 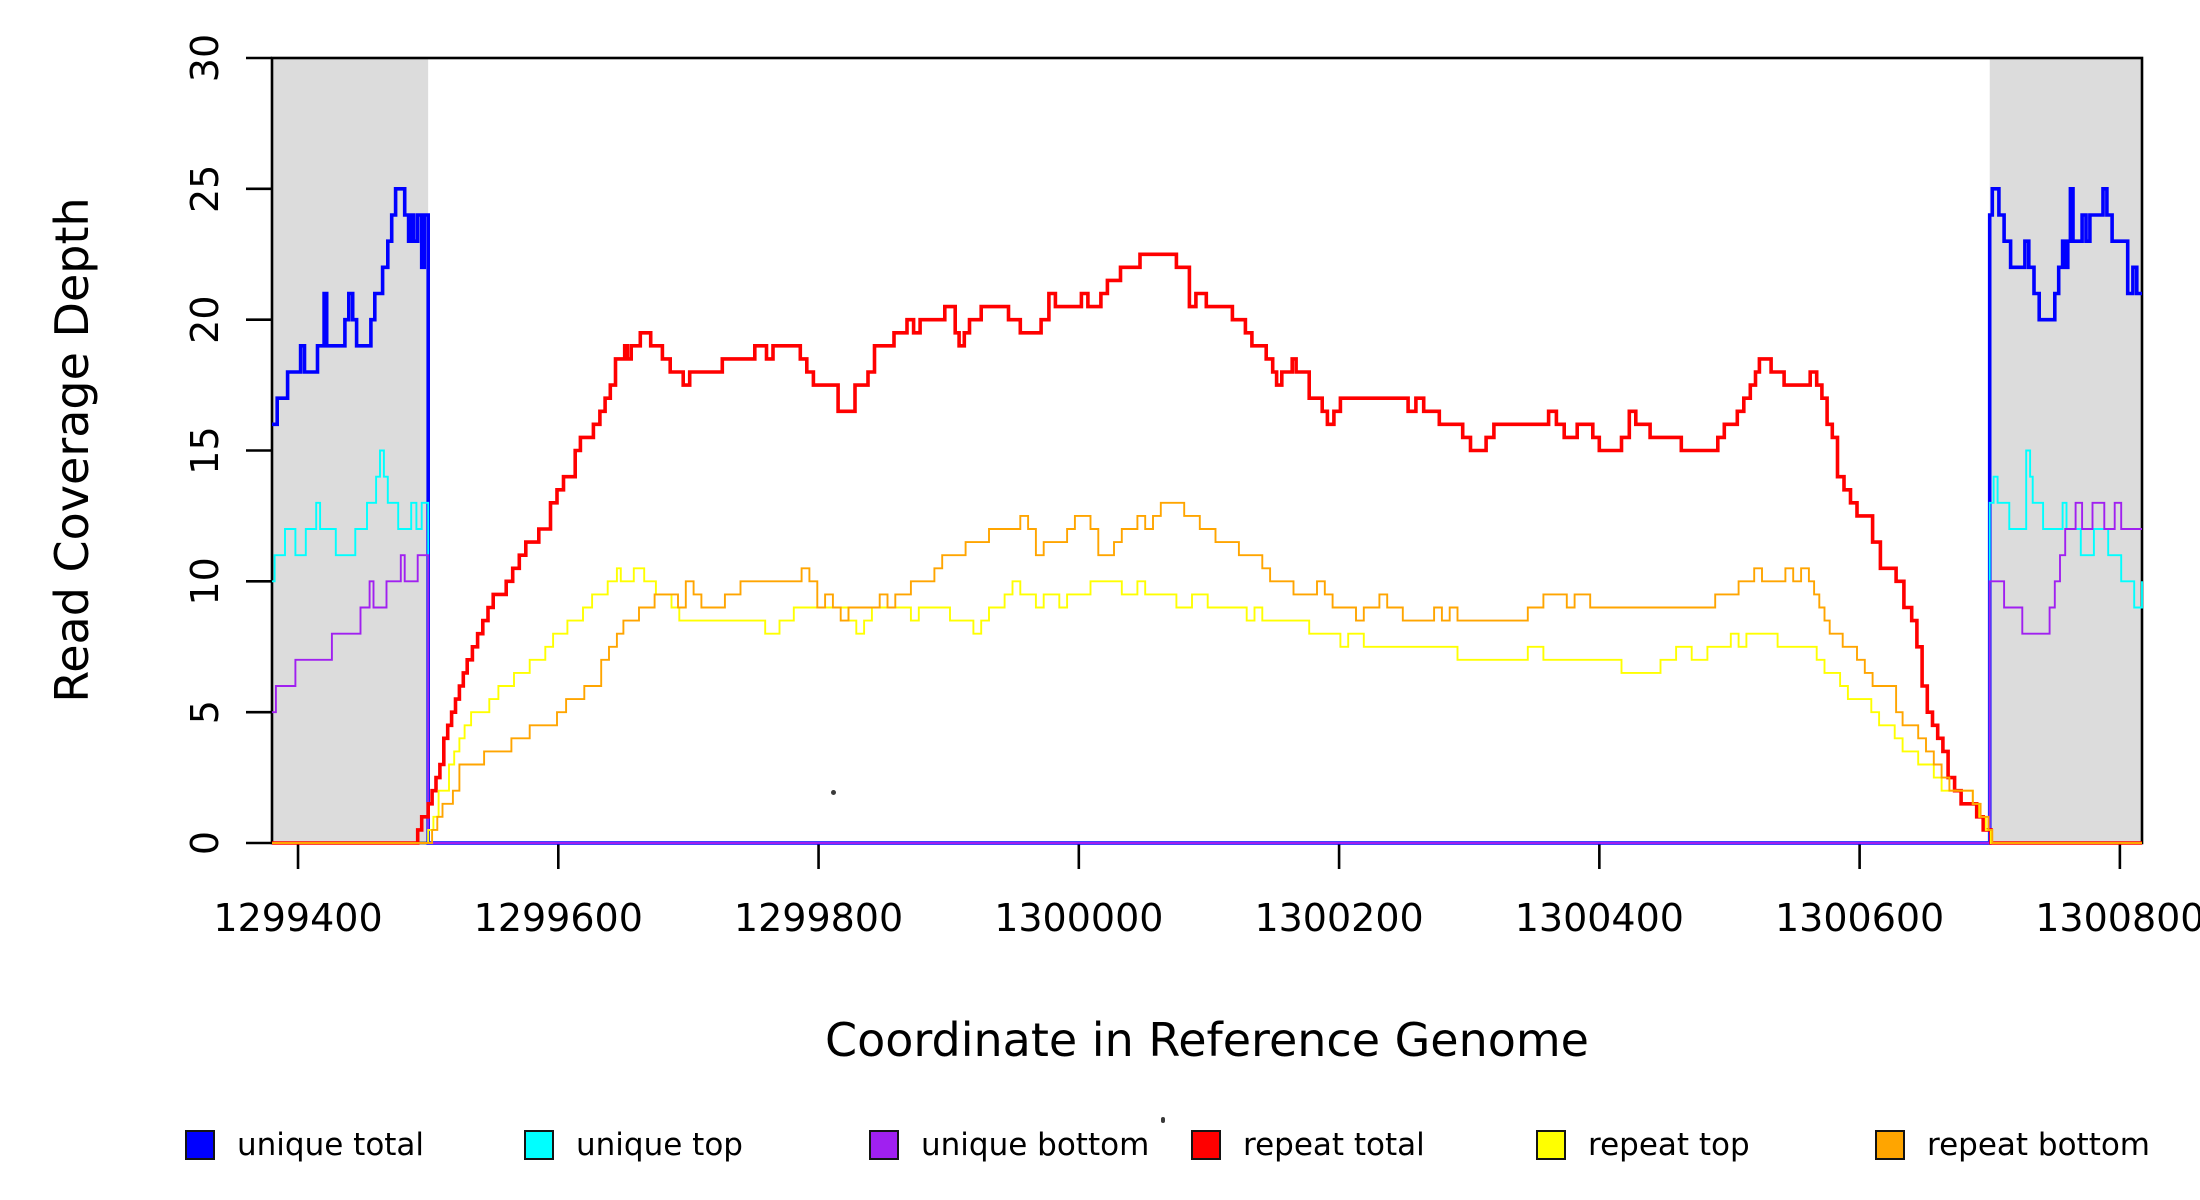 I want to click on legend-swatch-unique-bottom, so click(x=884, y=1145).